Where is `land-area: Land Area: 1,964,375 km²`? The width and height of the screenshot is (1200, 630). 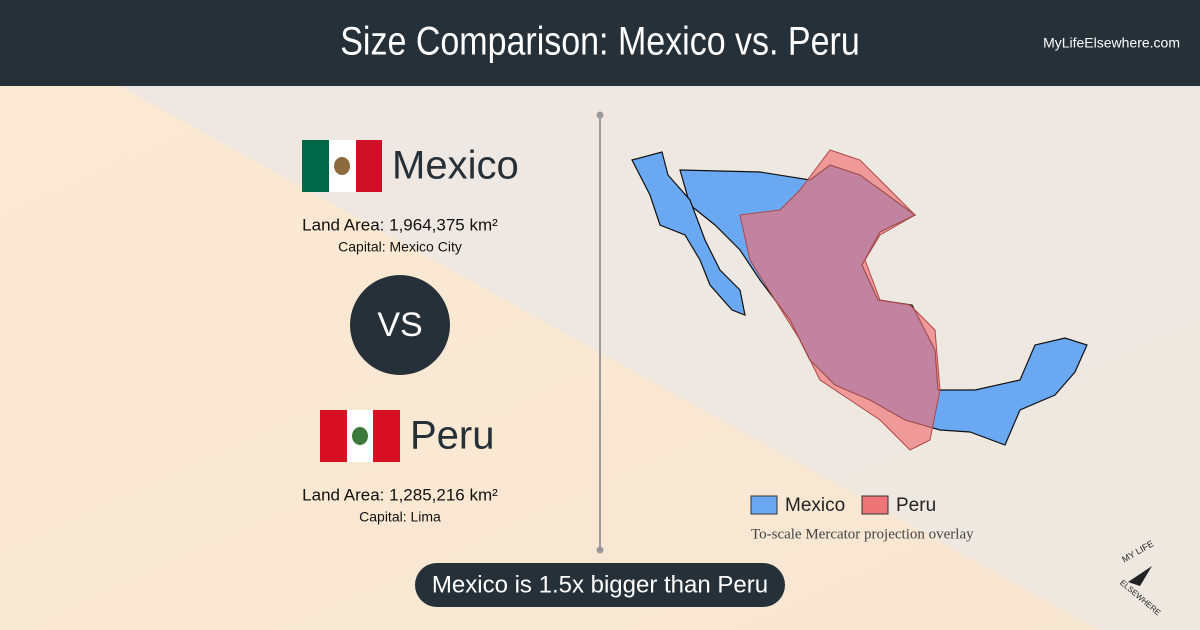
land-area: Land Area: 1,964,375 km² is located at coordinates (400, 224).